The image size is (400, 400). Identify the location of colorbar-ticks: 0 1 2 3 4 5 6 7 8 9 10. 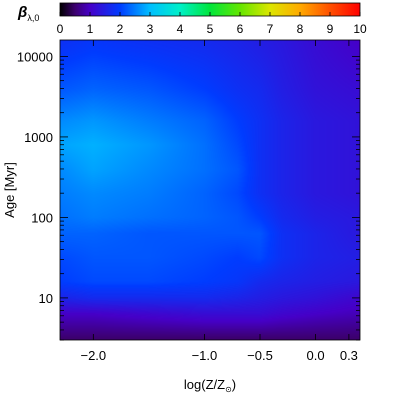
(212, 24).